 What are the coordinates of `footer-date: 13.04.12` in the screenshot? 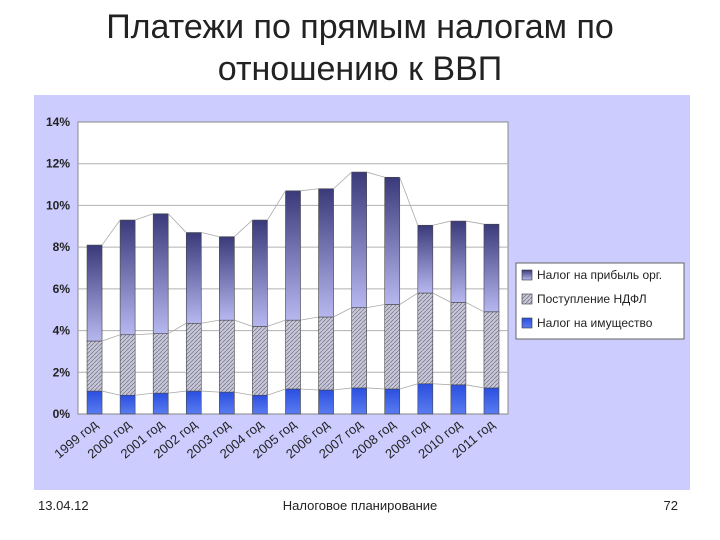 It's located at (63, 505).